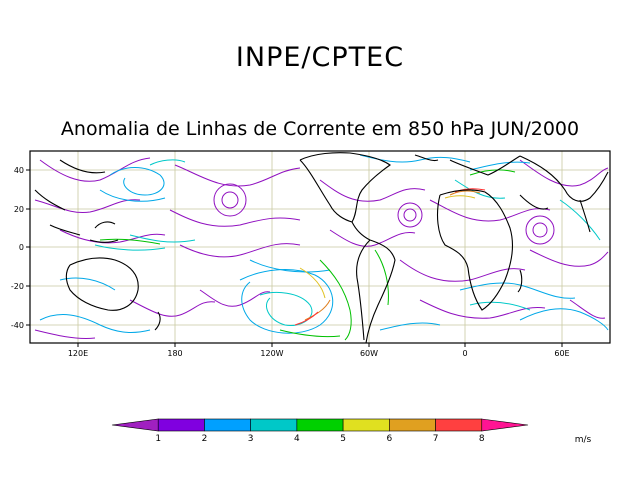 The height and width of the screenshot is (494, 640). I want to click on colorbar-units: m/s, so click(583, 440).